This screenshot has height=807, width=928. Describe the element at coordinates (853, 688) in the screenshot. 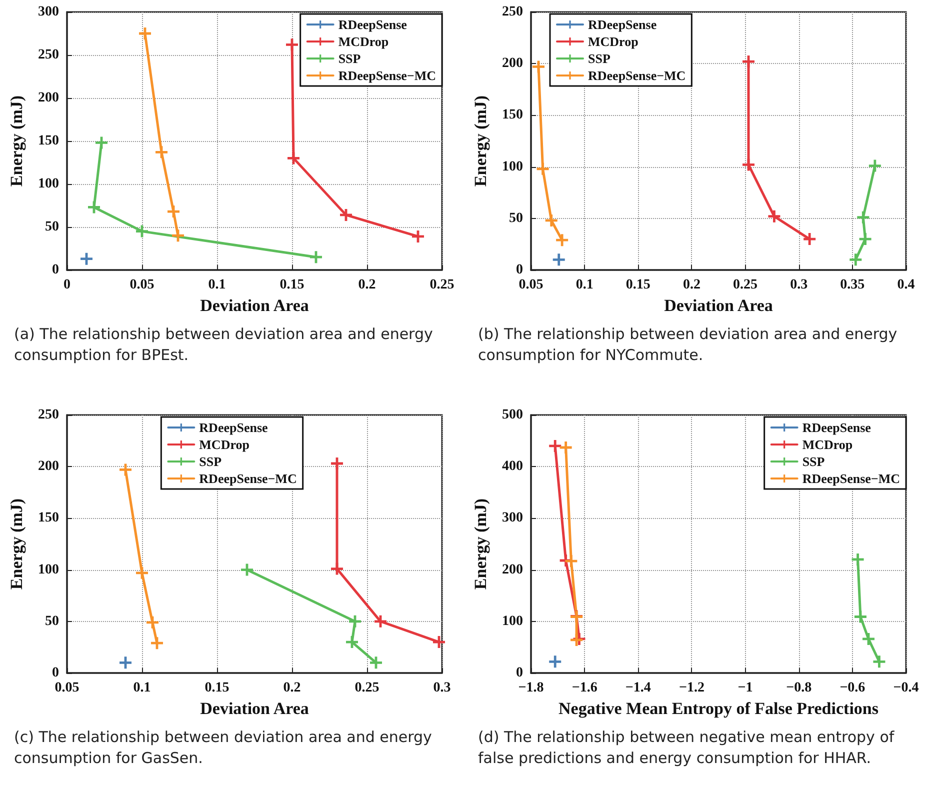

I see `x-tick-label: −0.6` at that location.